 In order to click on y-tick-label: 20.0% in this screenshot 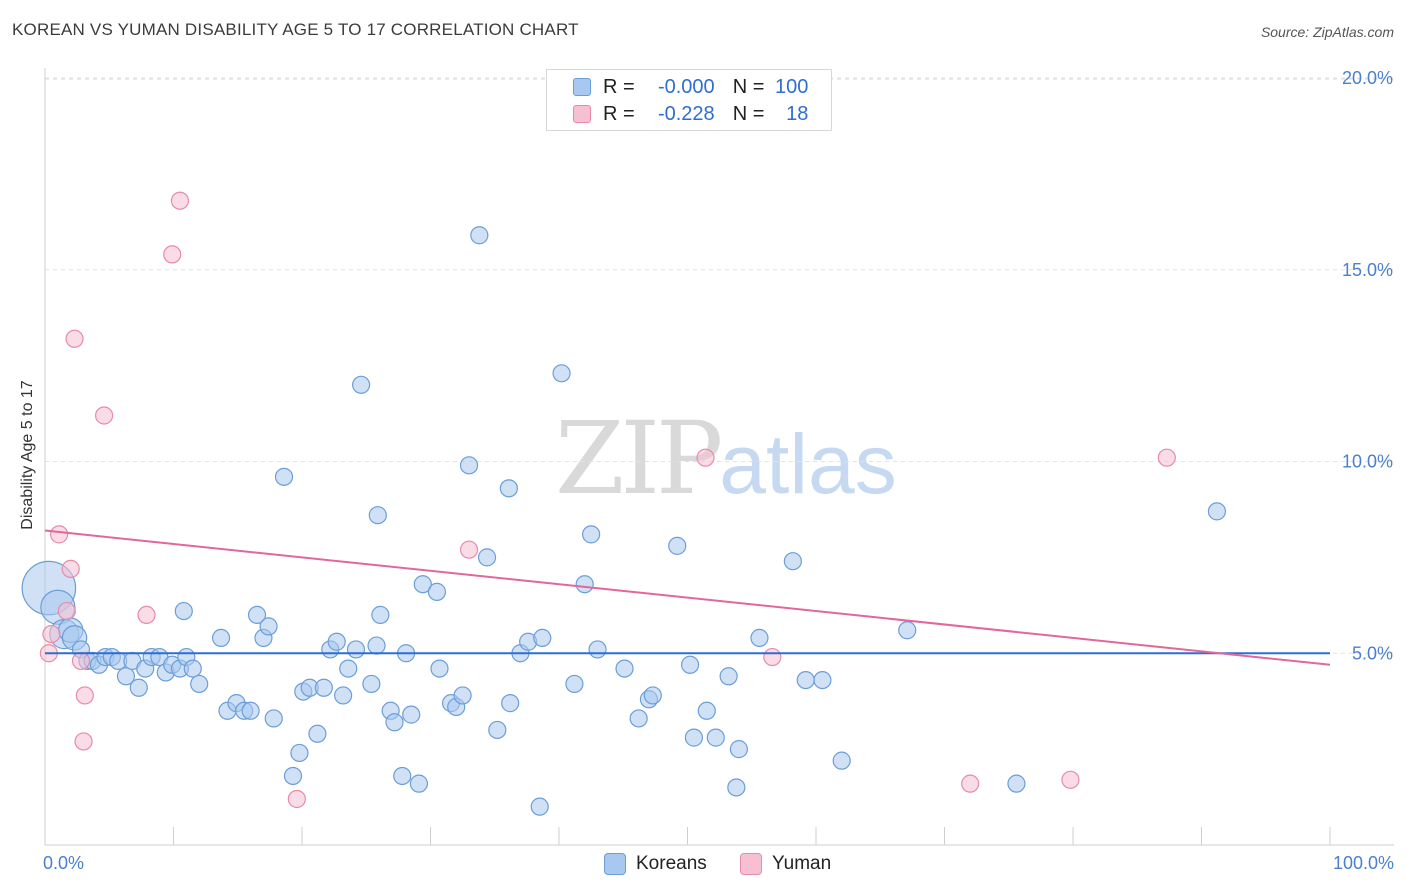, I will do `click(1367, 78)`.